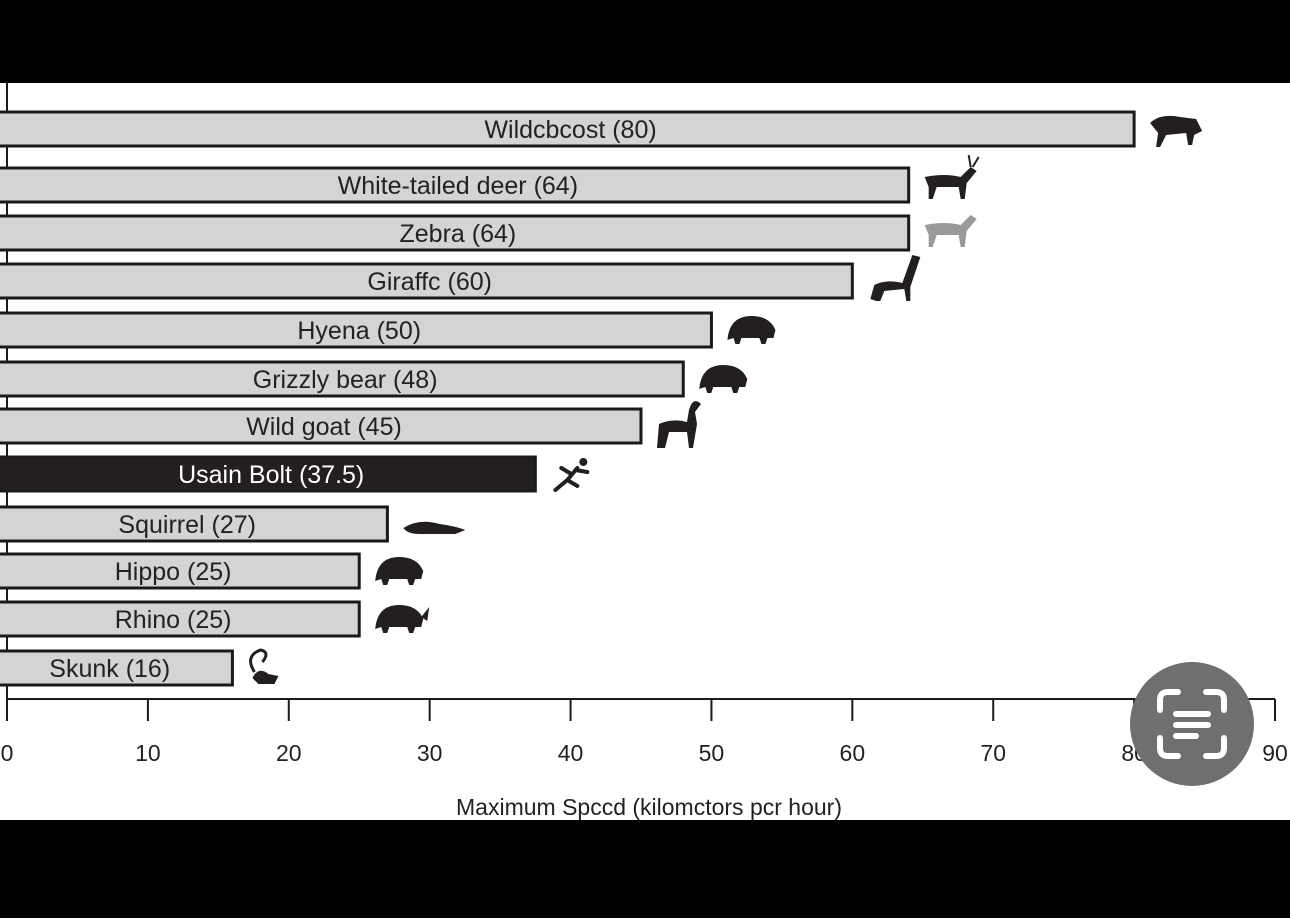 This screenshot has width=1290, height=918. I want to click on bar-label: Hippo (25), so click(173, 572).